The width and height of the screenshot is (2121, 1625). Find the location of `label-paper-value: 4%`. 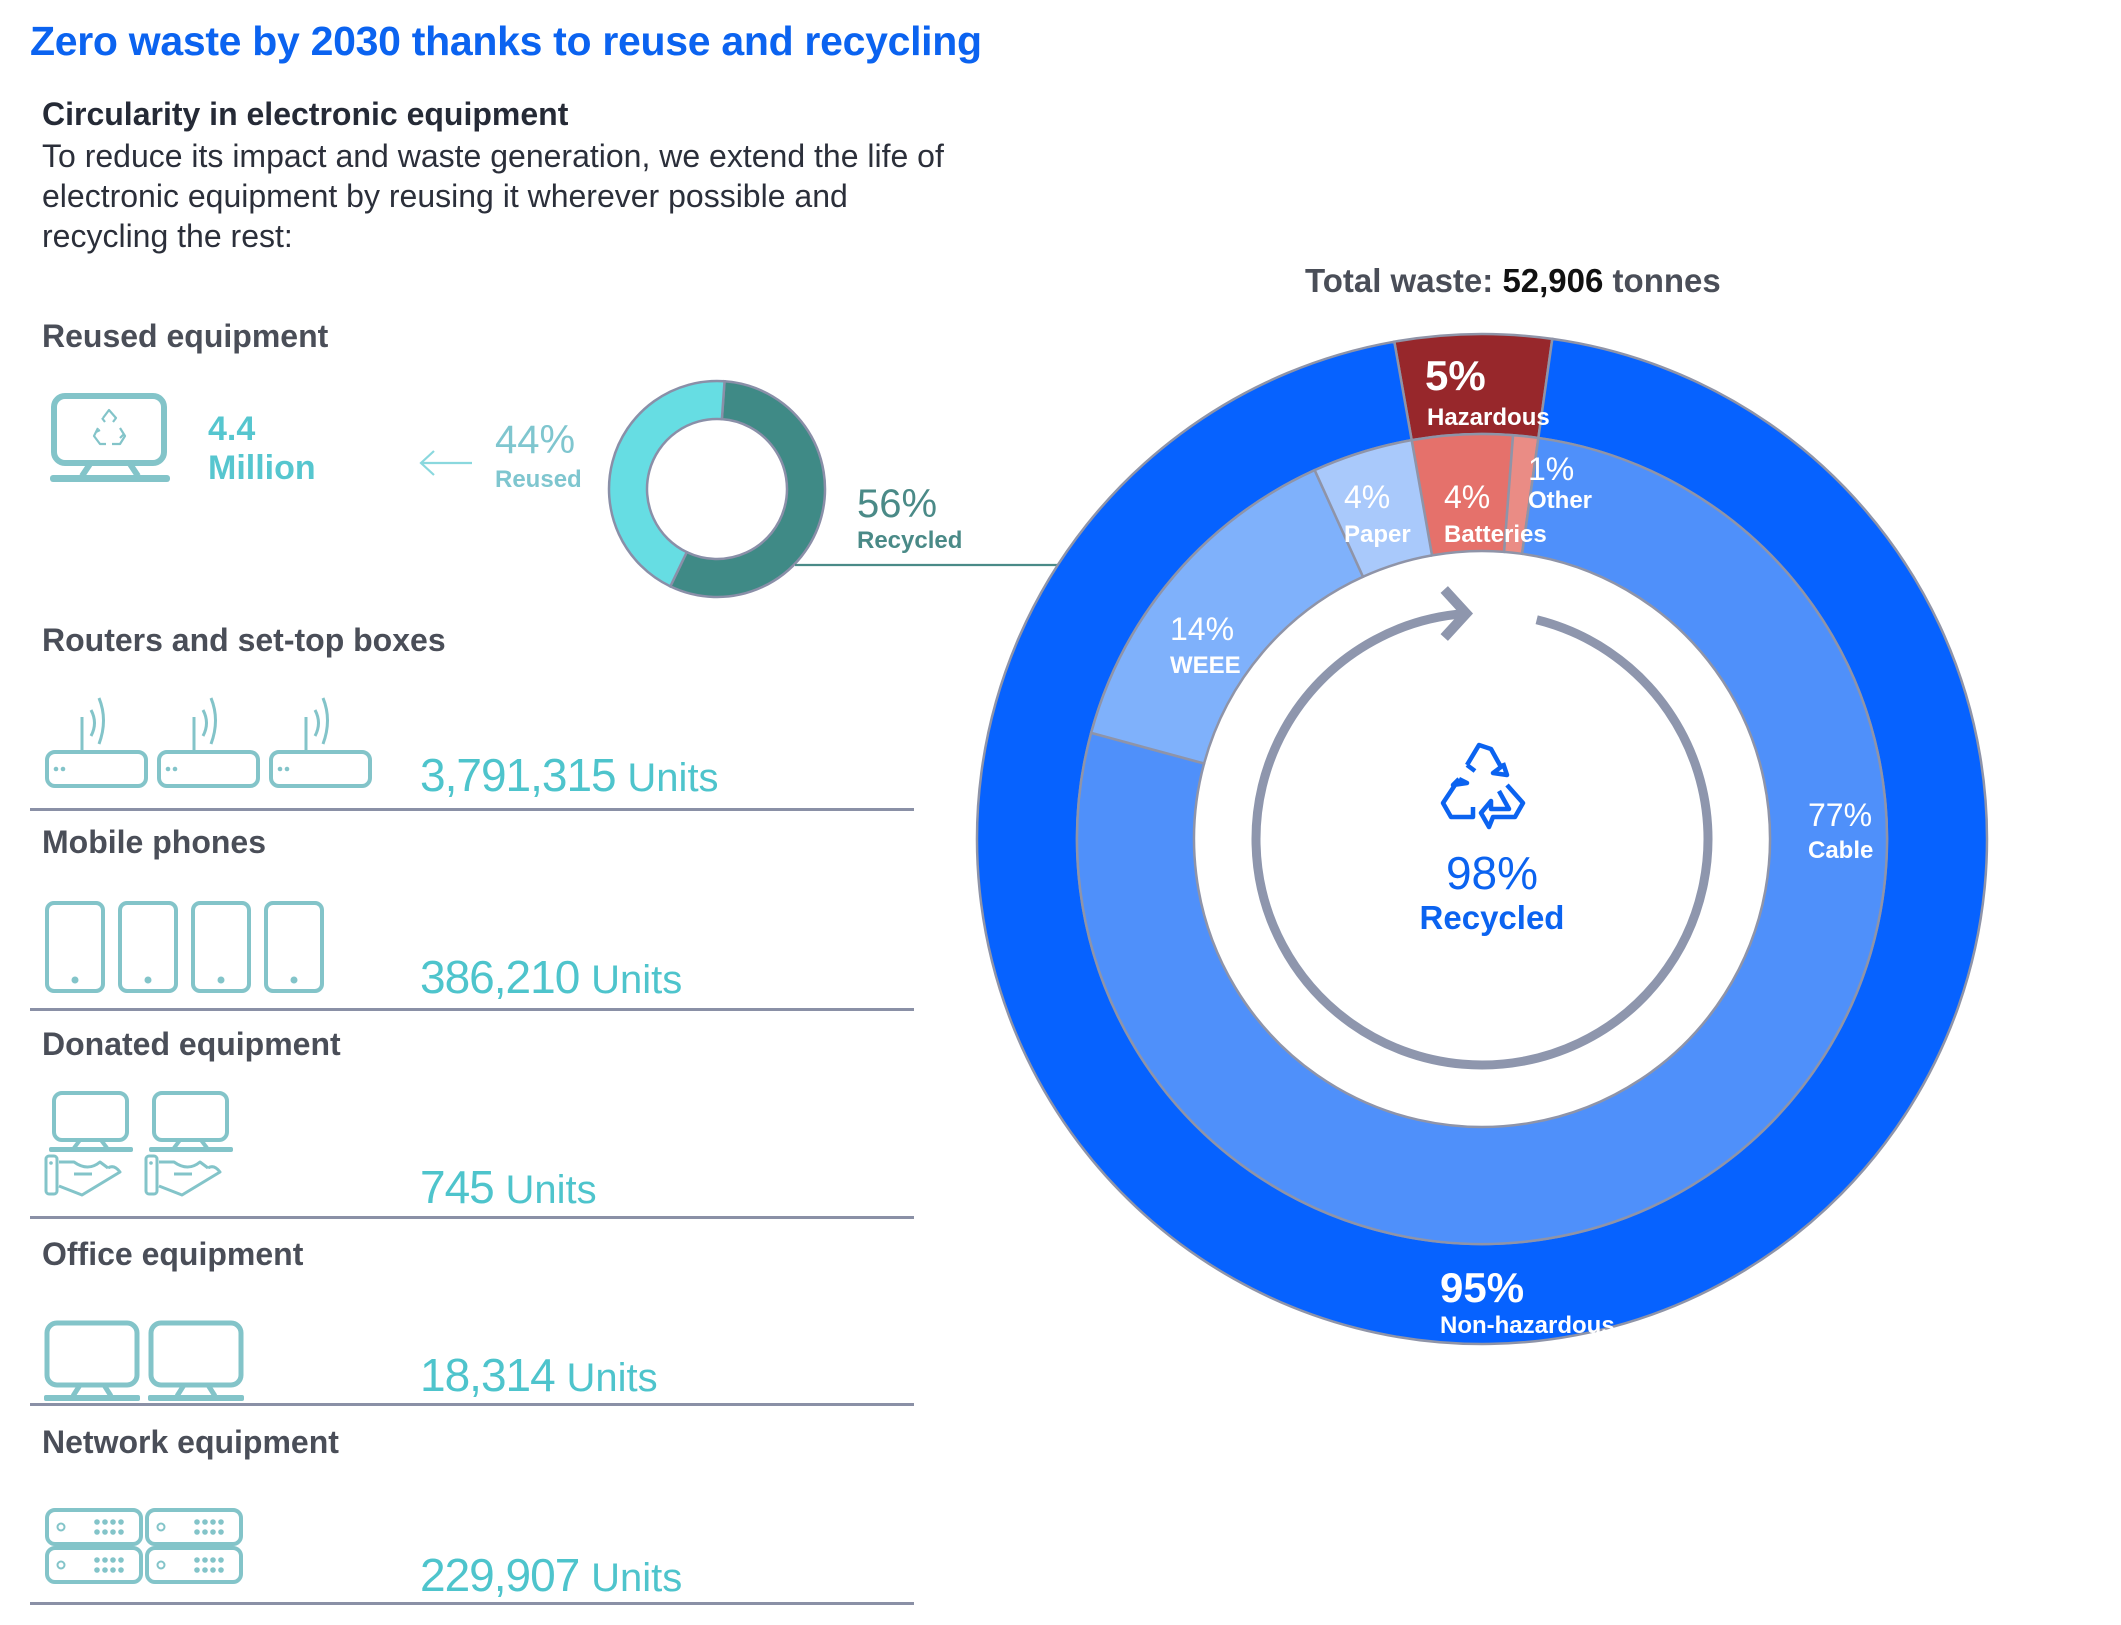

label-paper-value: 4% is located at coordinates (1367, 497).